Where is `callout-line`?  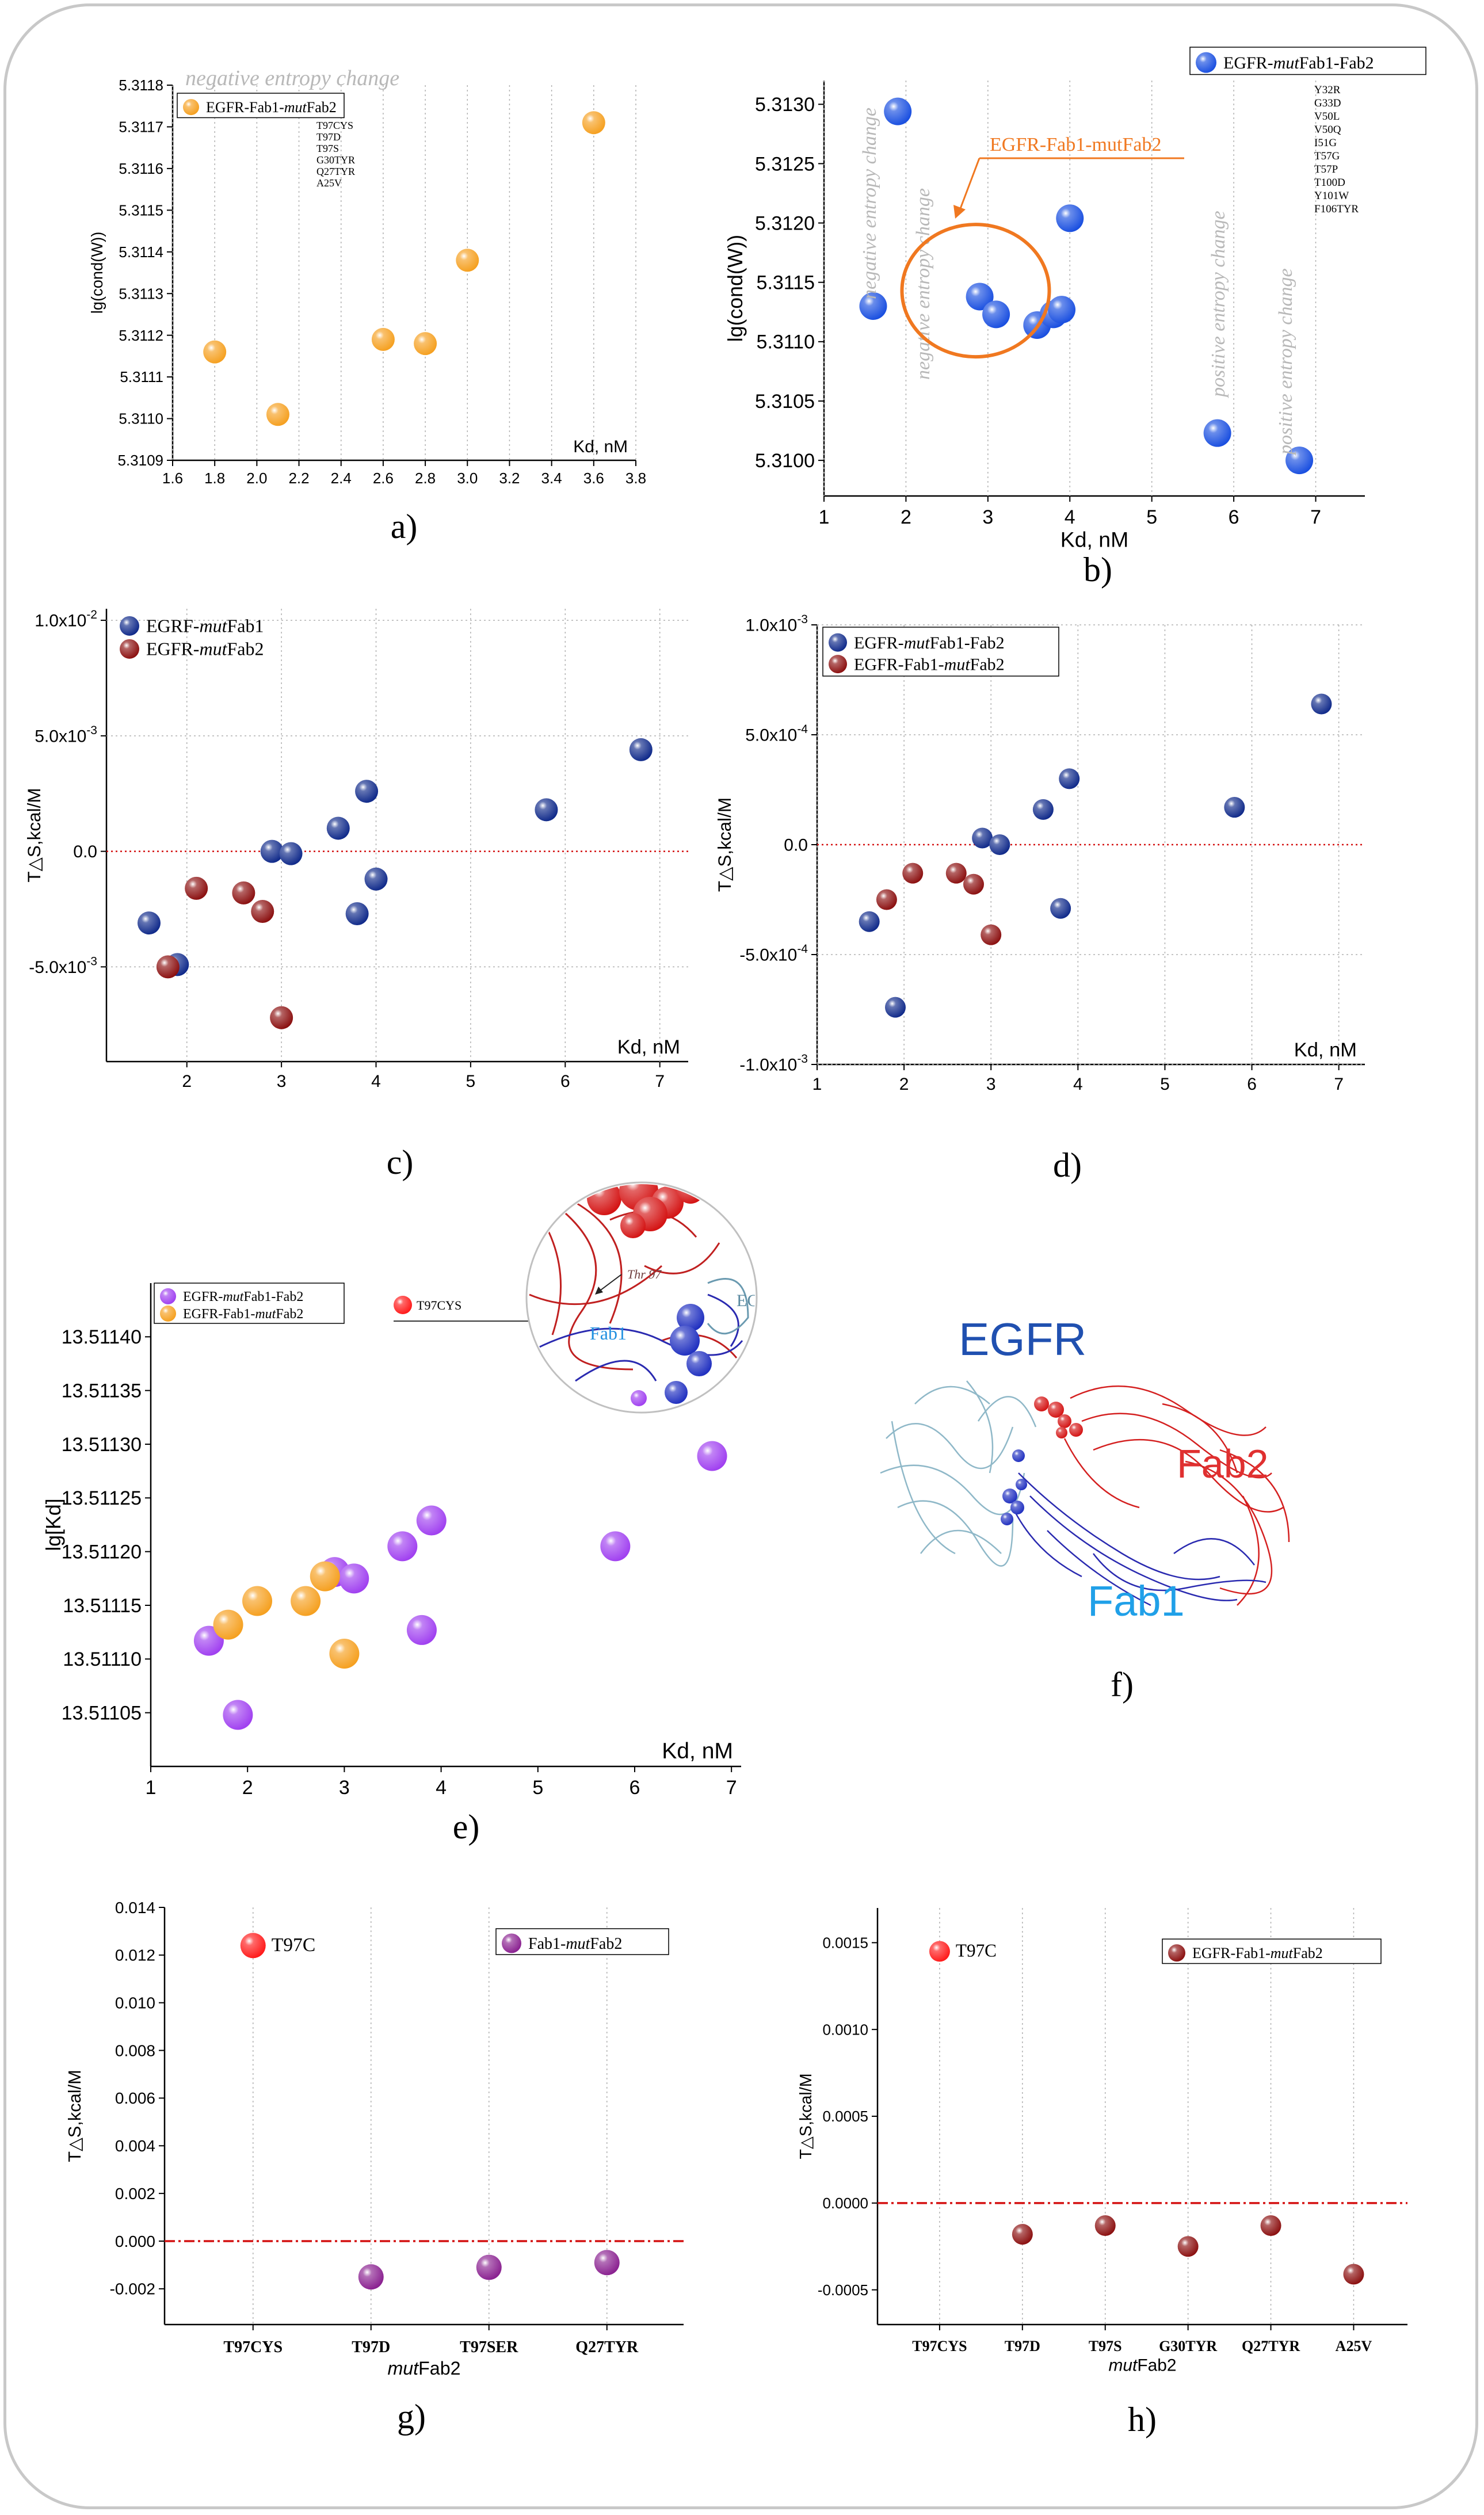
callout-line is located at coordinates (970, 184).